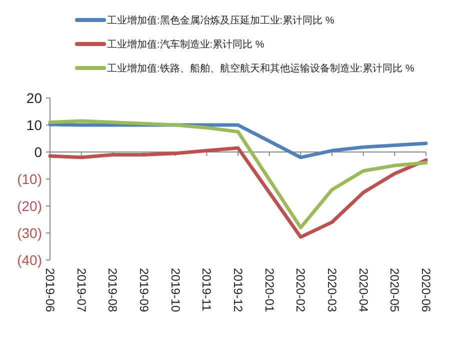  I want to click on x-tick-label: 2019-08, so click(113, 290).